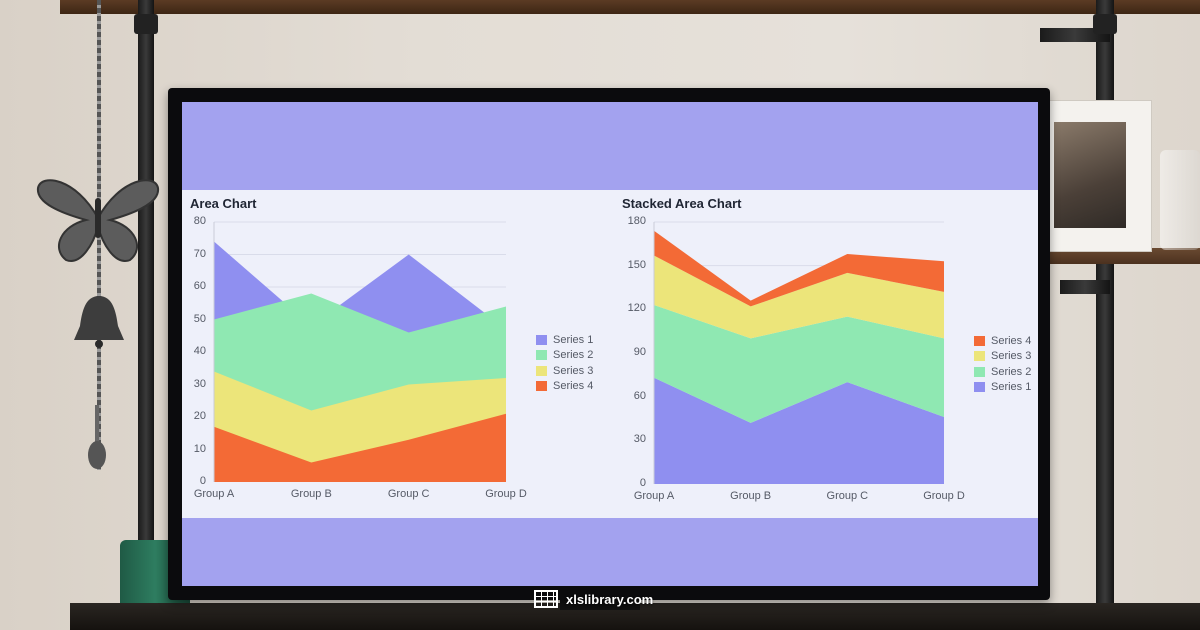  I want to click on stacked-area-series-4-area, so click(799, 268).